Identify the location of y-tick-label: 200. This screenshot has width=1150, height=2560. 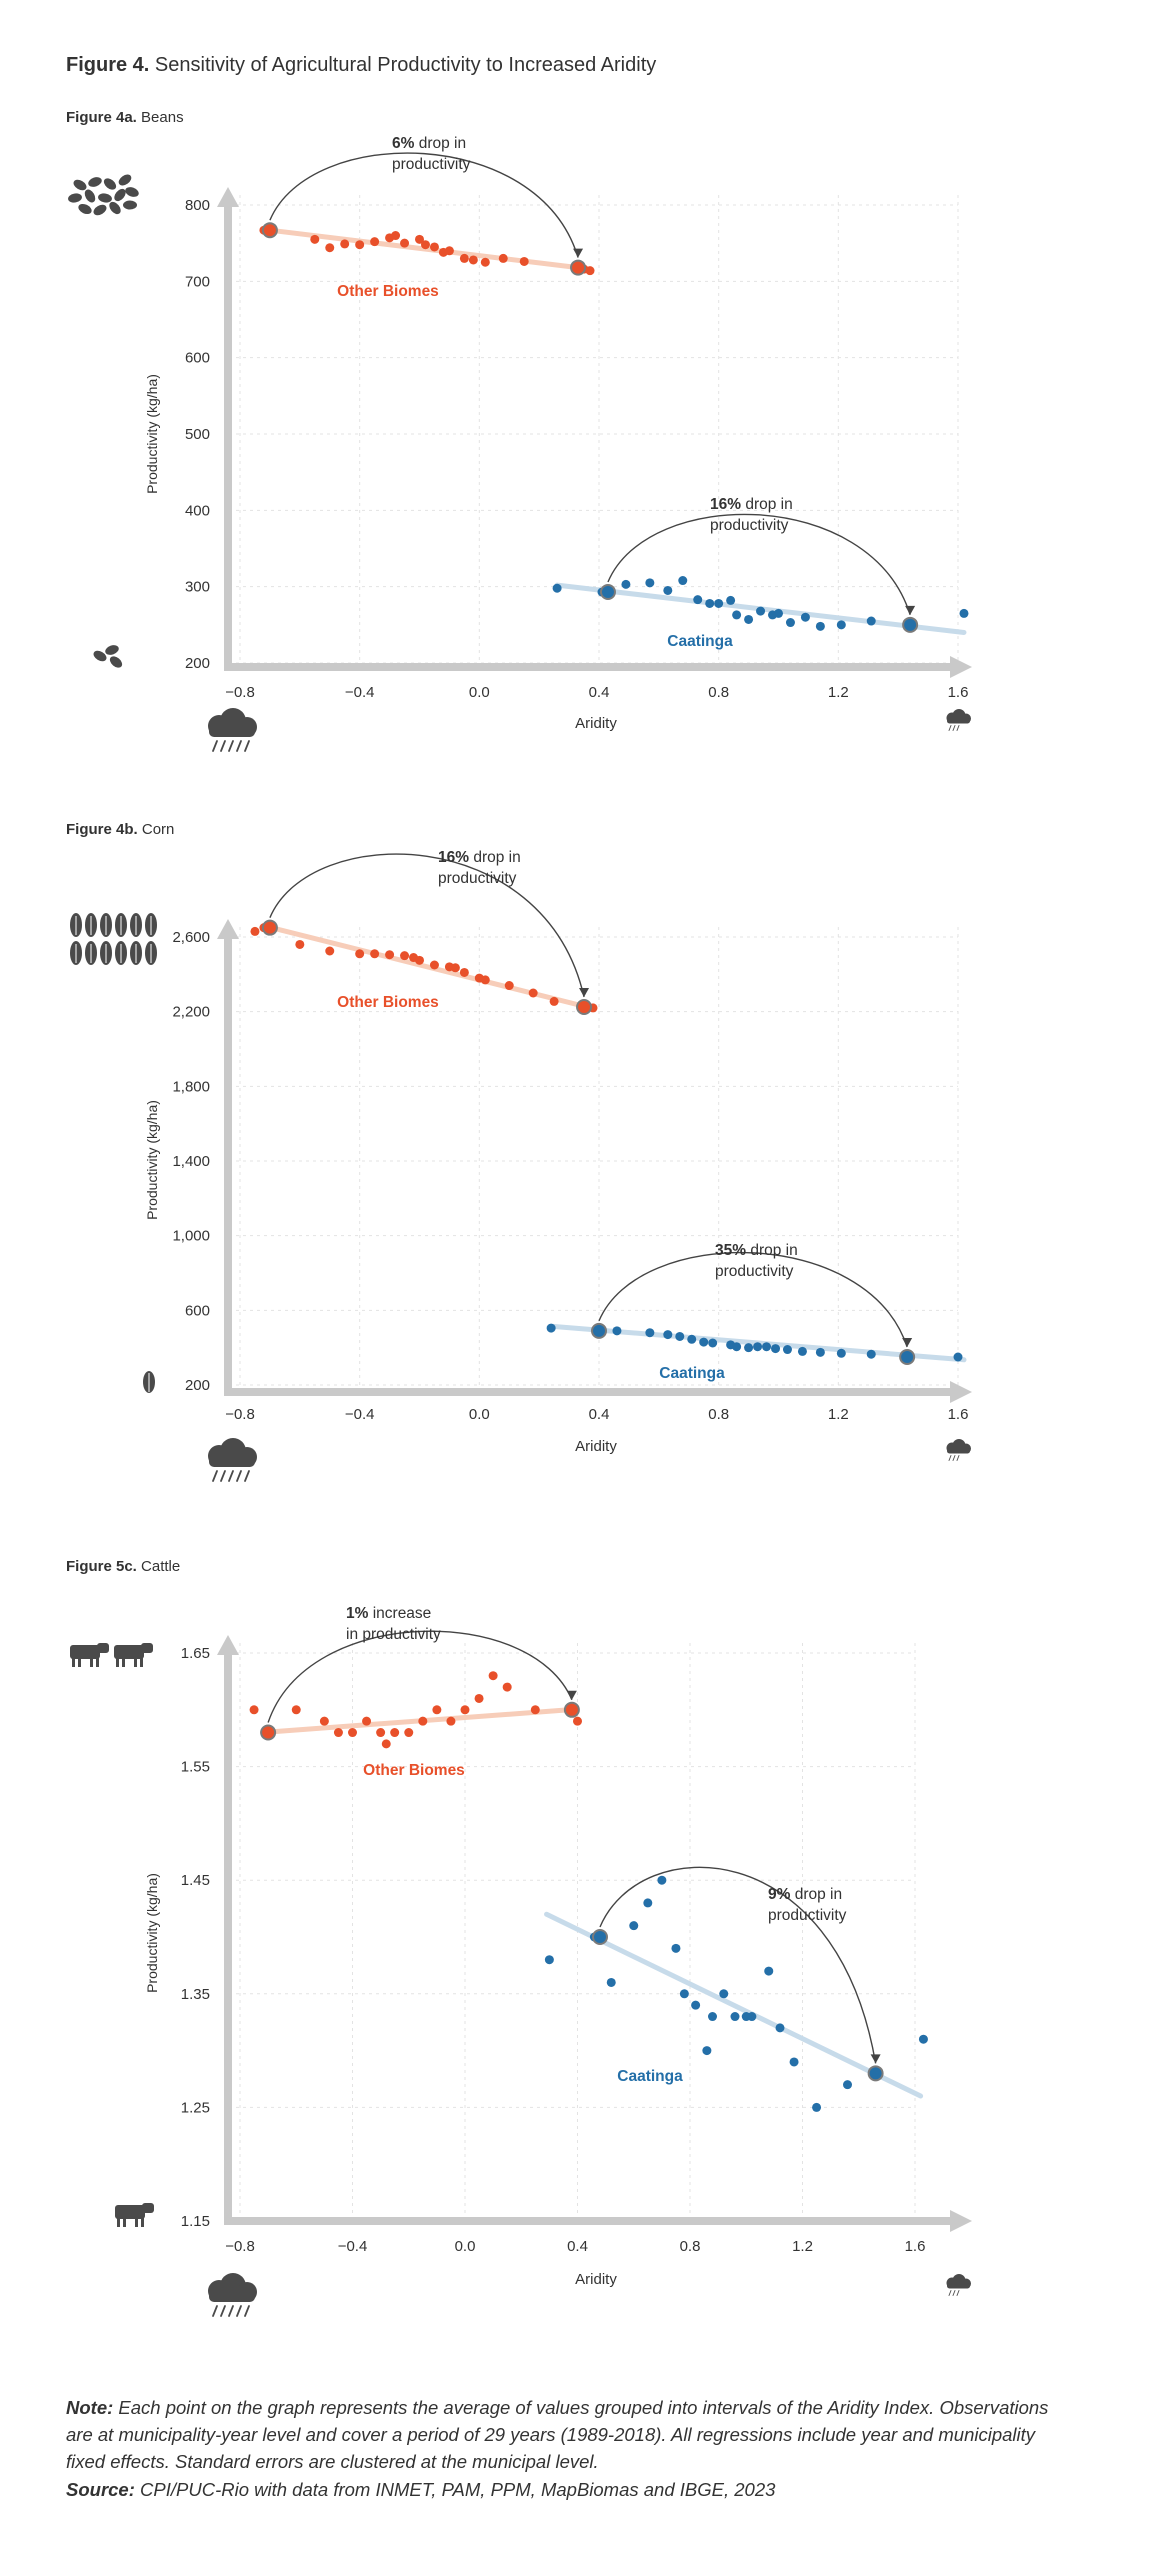
(197, 1385).